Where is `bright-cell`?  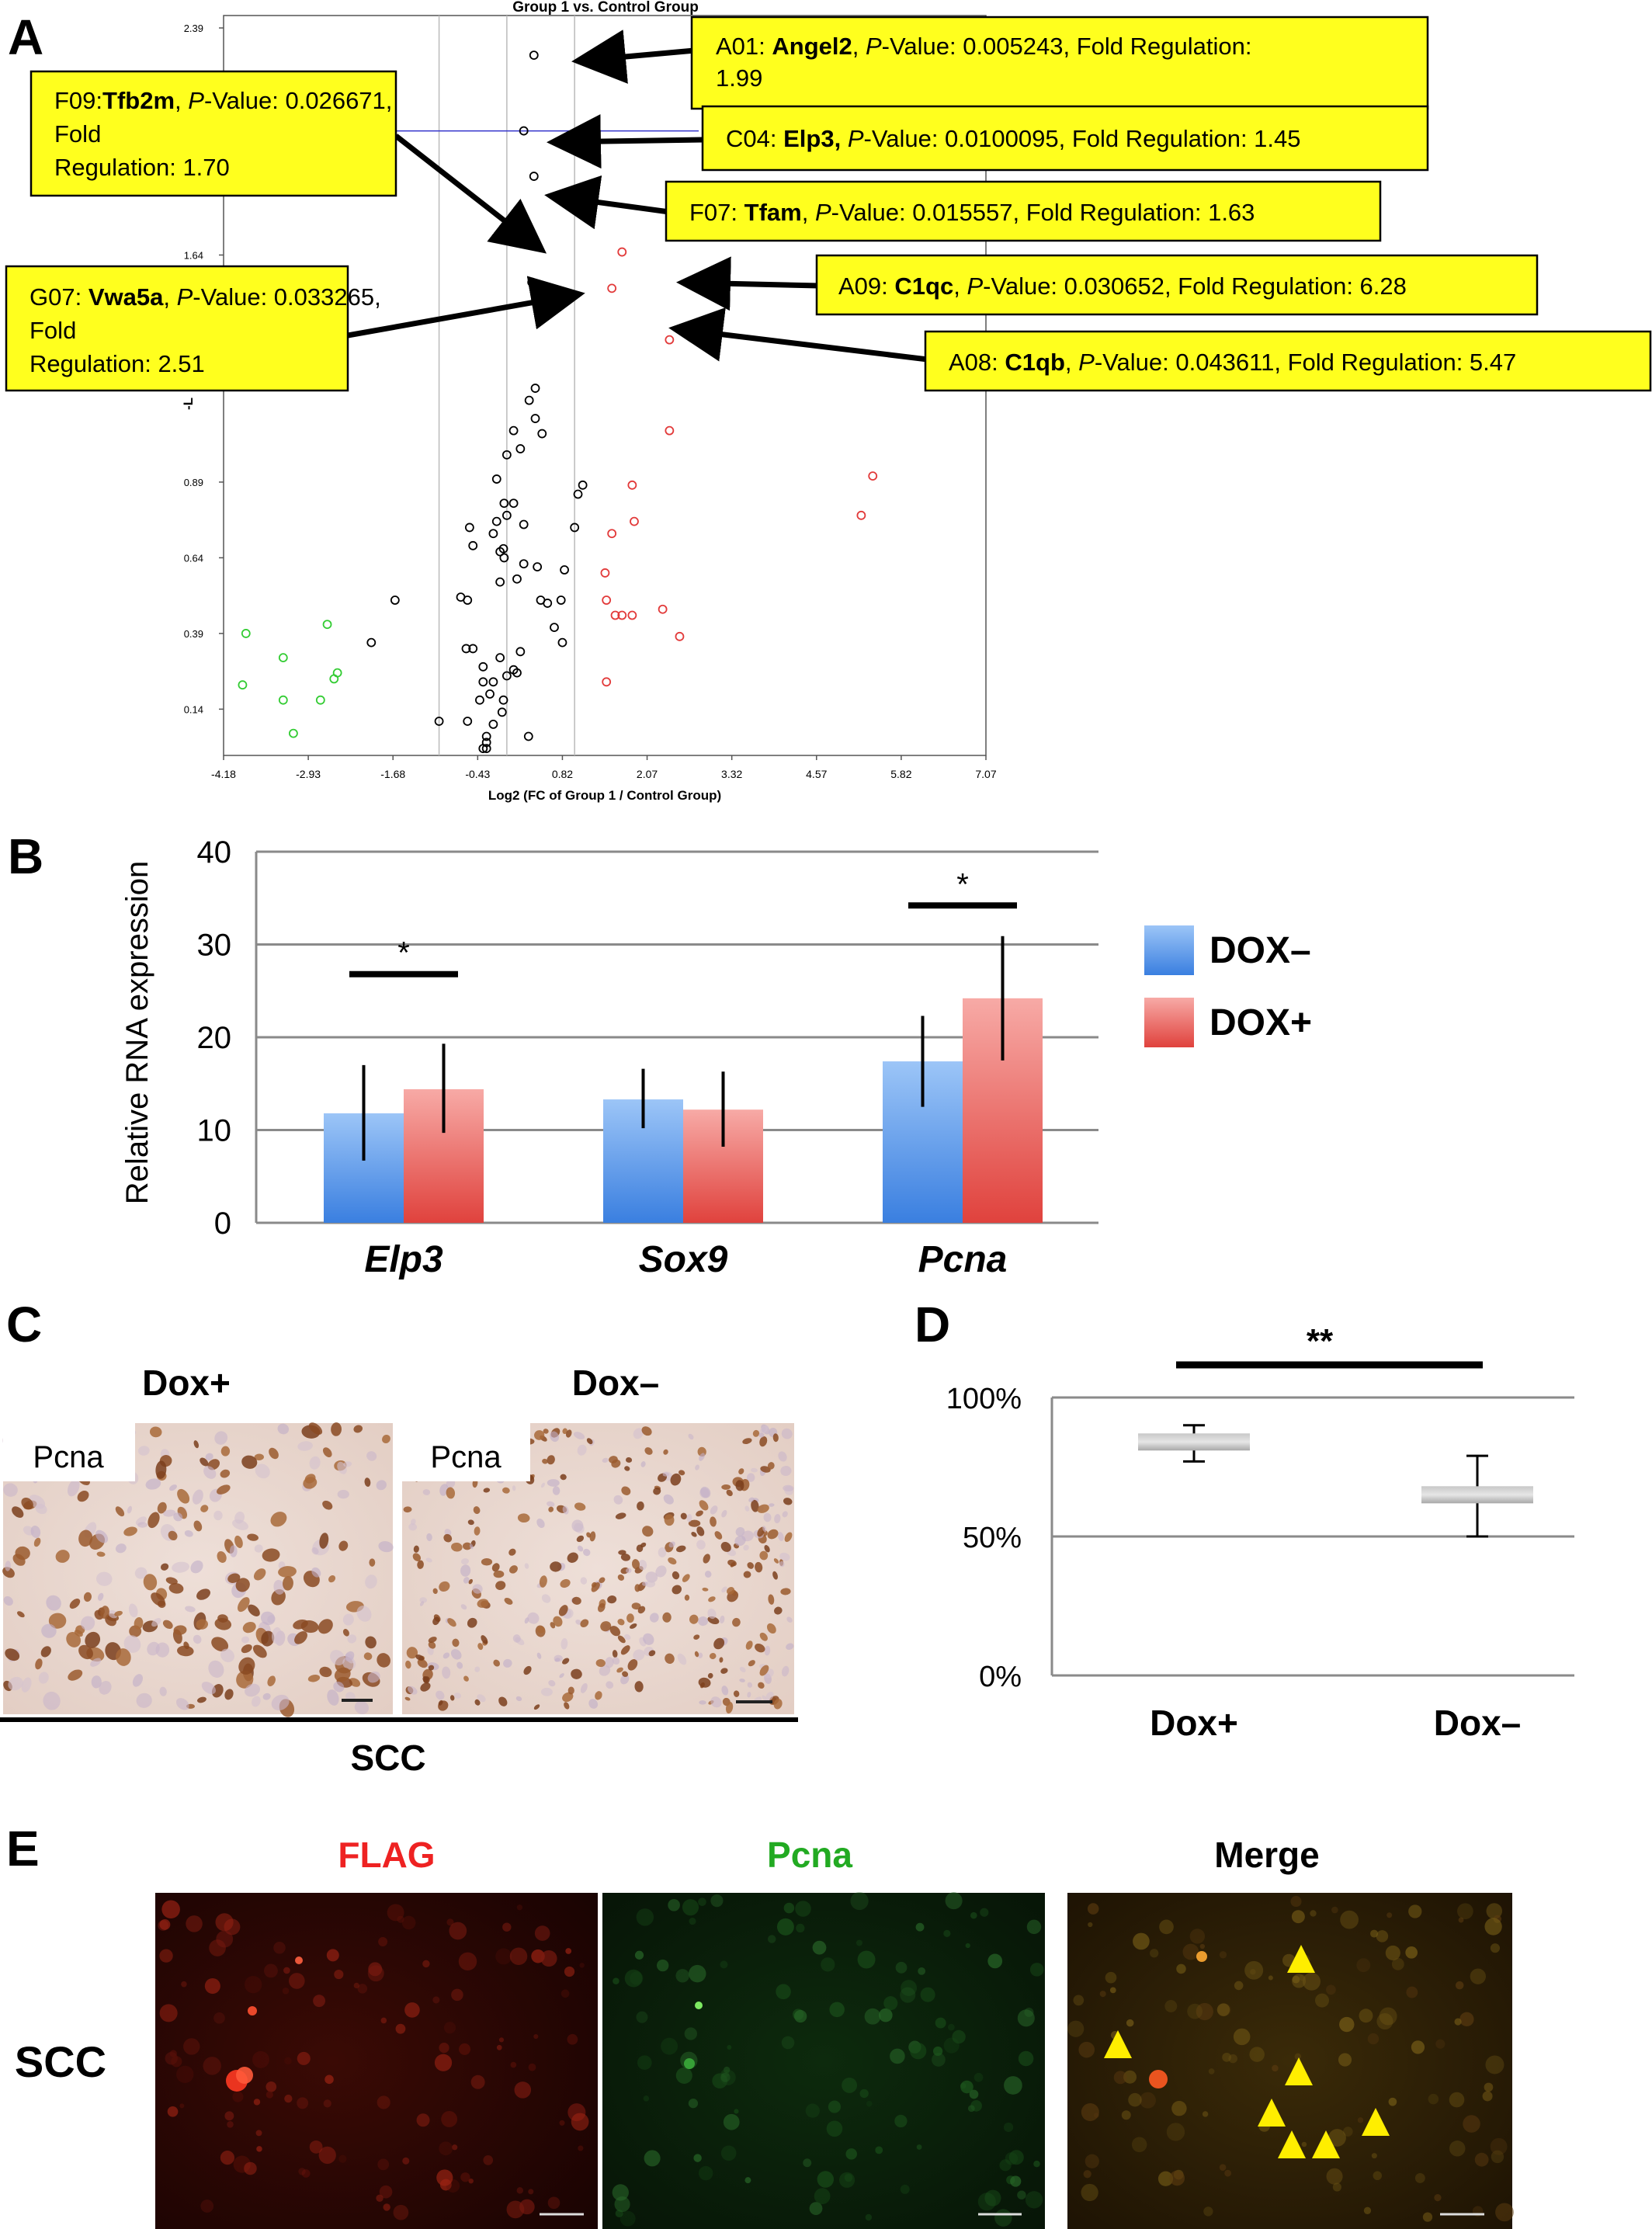
bright-cell is located at coordinates (1158, 2079).